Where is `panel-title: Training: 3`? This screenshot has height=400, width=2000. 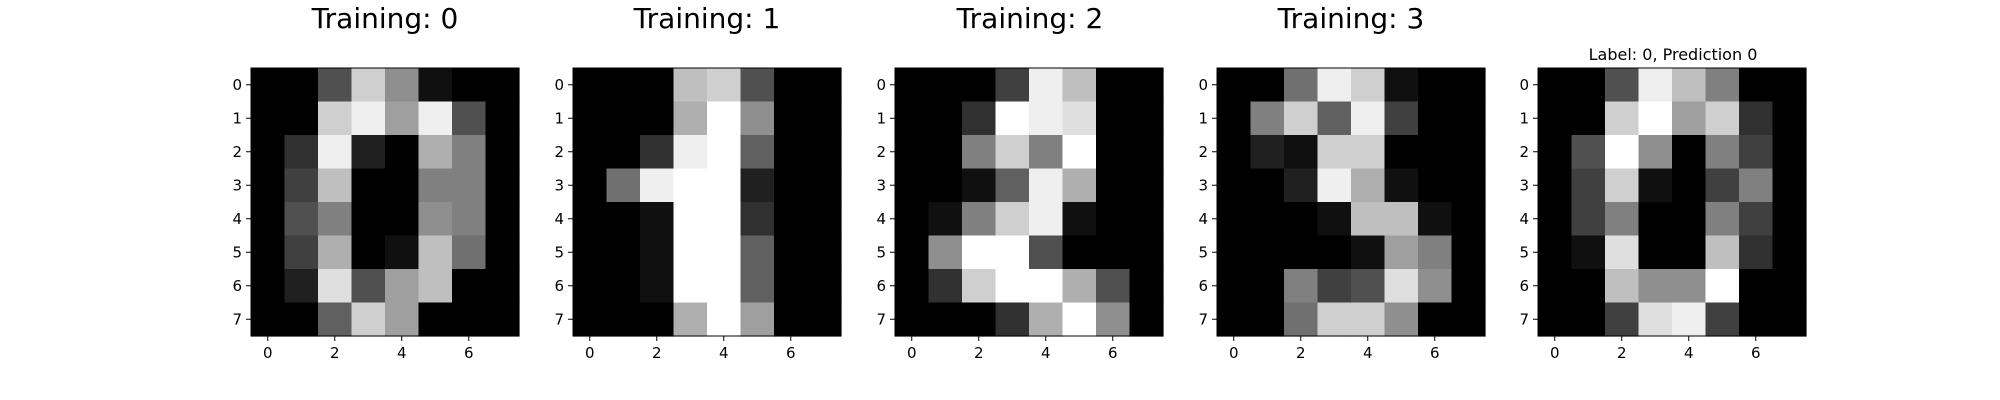 panel-title: Training: 3 is located at coordinates (1351, 18).